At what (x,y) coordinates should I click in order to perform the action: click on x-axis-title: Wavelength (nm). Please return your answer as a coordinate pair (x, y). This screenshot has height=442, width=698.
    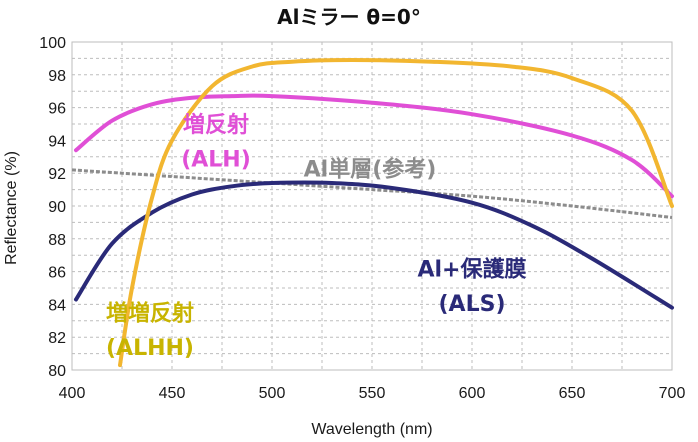
    Looking at the image, I should click on (371, 429).